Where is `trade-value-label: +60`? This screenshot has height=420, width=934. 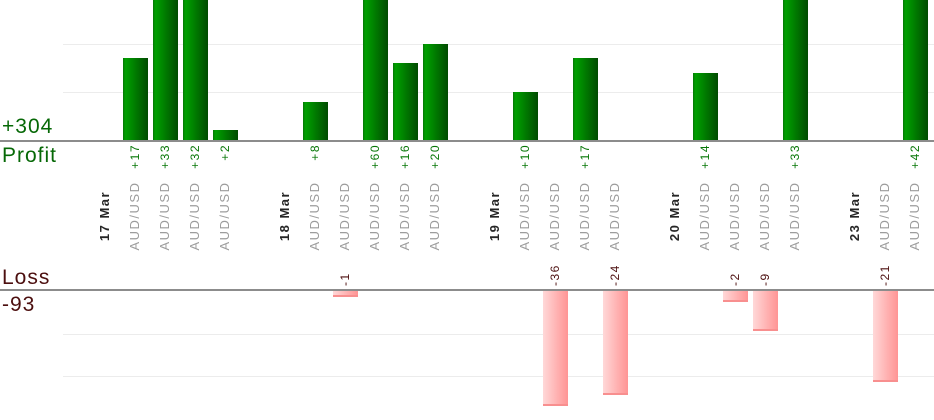
trade-value-label: +60 is located at coordinates (375, 156).